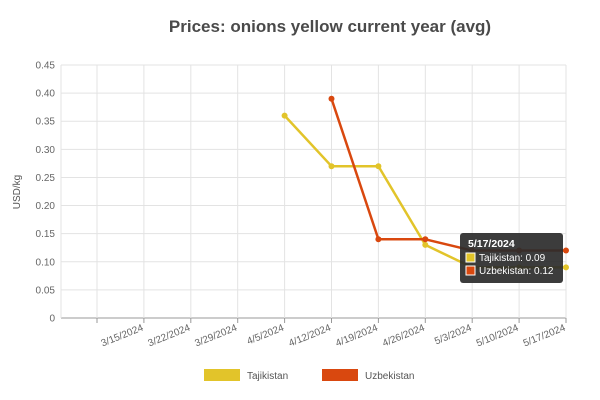 This screenshot has width=600, height=400. What do you see at coordinates (216, 335) in the screenshot?
I see `x-tick-label: 3/29/2024` at bounding box center [216, 335].